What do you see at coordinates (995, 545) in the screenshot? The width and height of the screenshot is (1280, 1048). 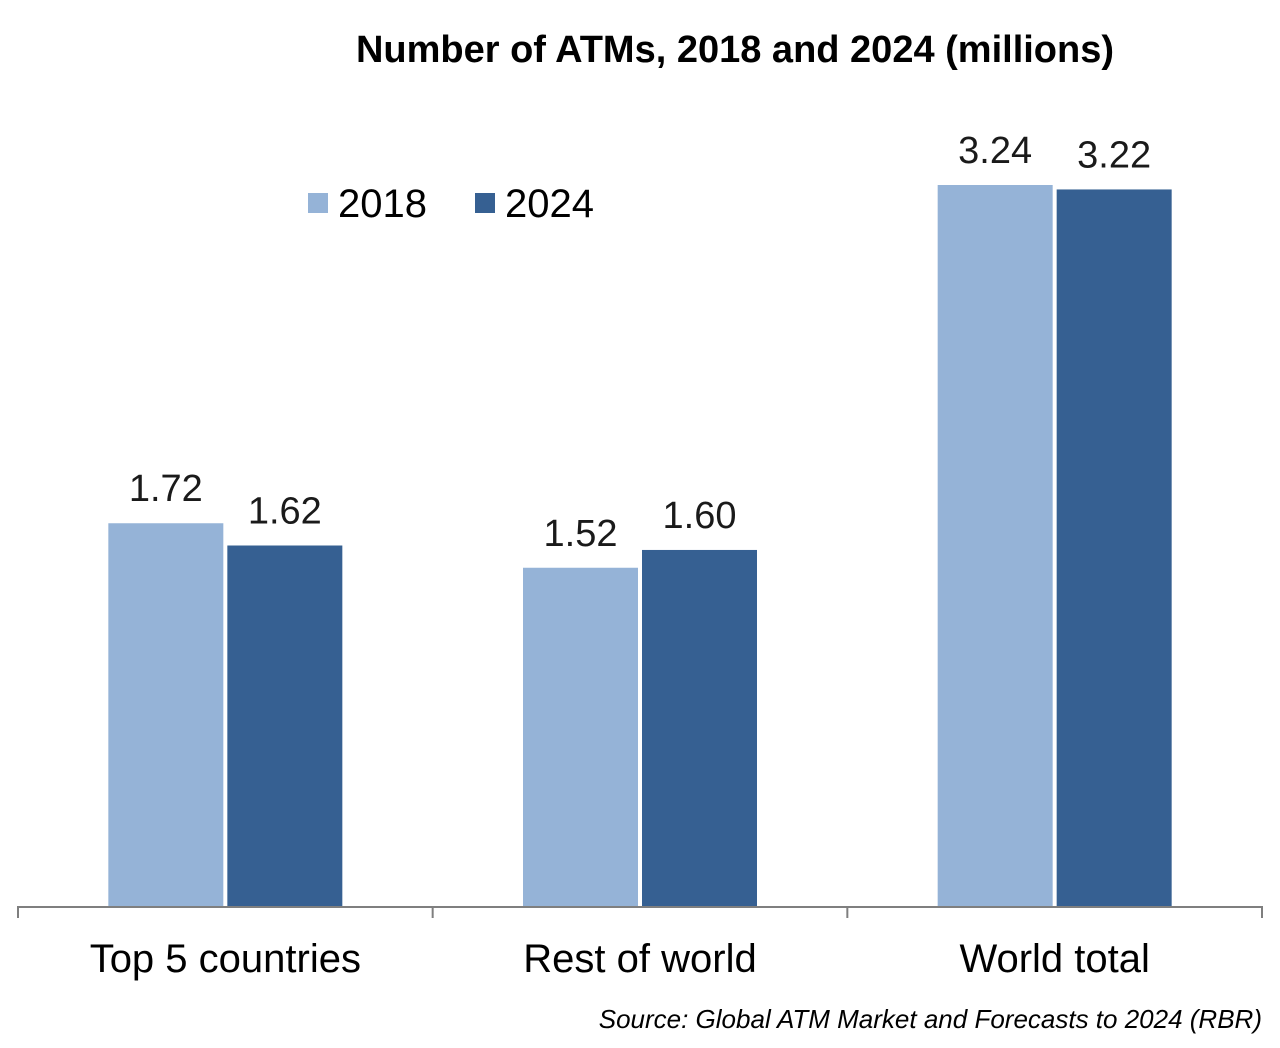 I see `bar-2018-world-total` at bounding box center [995, 545].